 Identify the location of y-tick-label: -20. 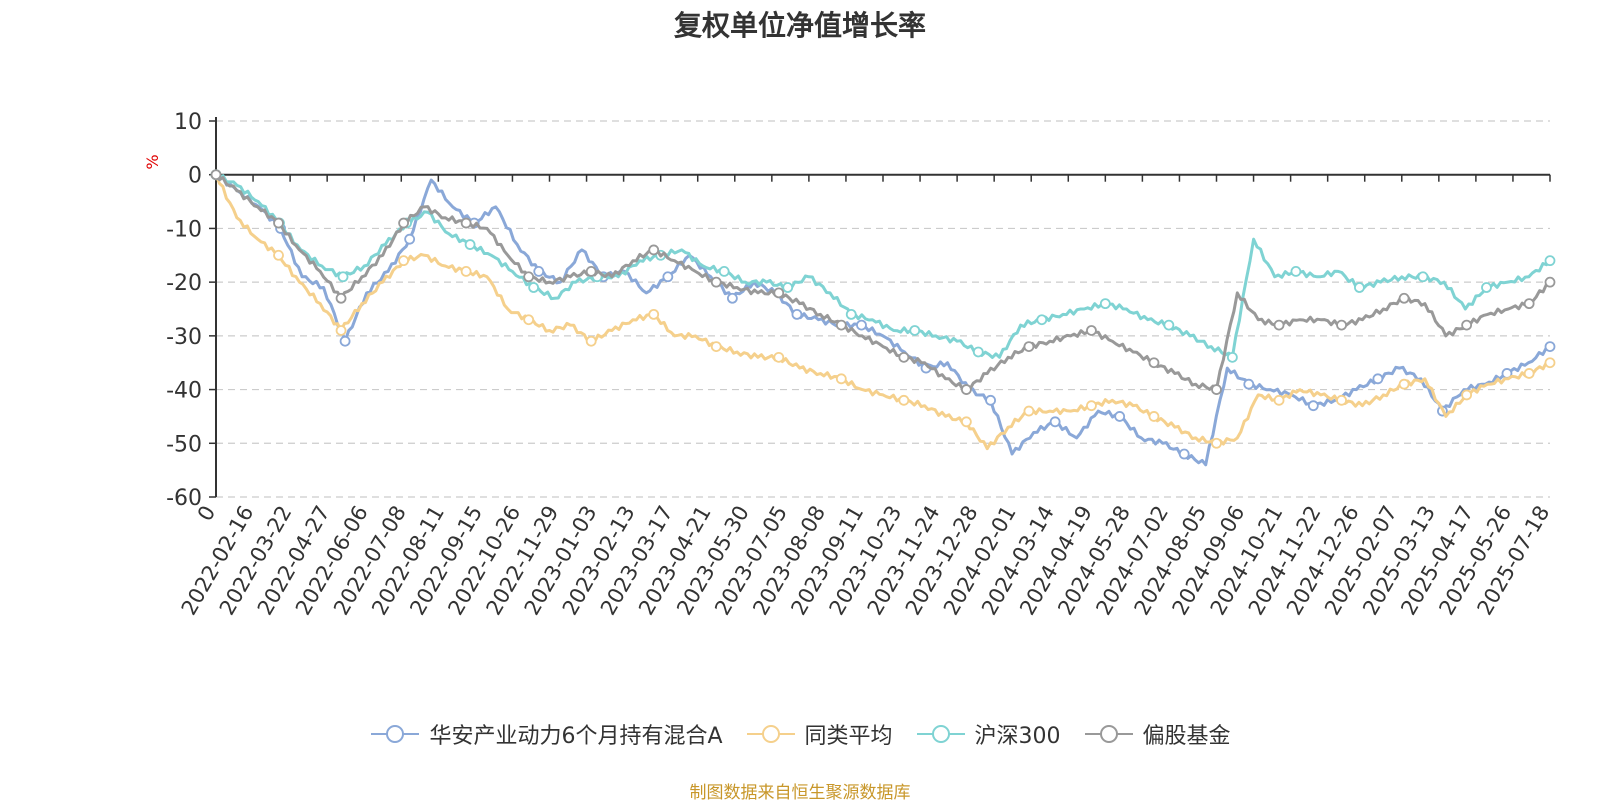
(184, 283).